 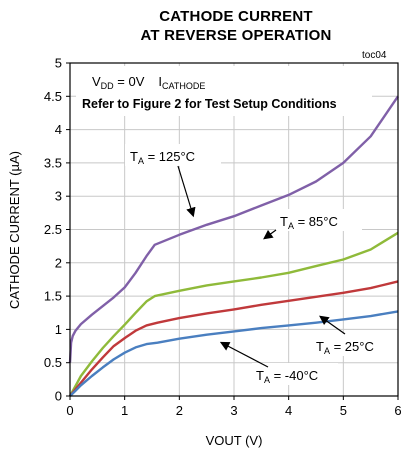 I want to click on series-label-125: TA = 125°C, so click(x=173, y=155).